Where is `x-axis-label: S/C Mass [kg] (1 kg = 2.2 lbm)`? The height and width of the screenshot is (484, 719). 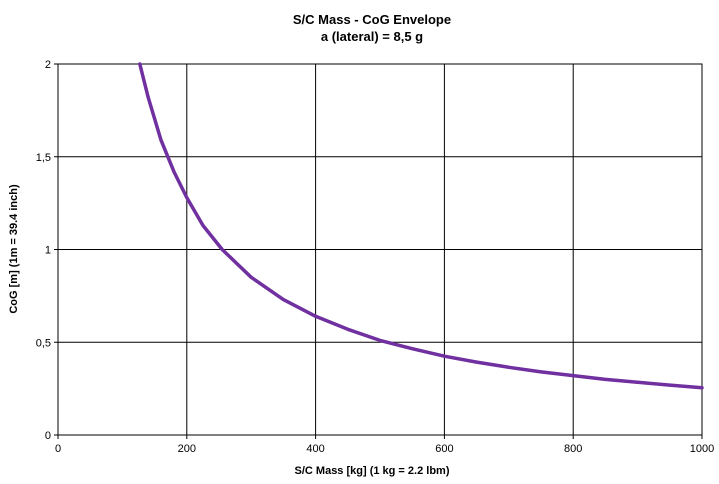
x-axis-label: S/C Mass [kg] (1 kg = 2.2 lbm) is located at coordinates (372, 471).